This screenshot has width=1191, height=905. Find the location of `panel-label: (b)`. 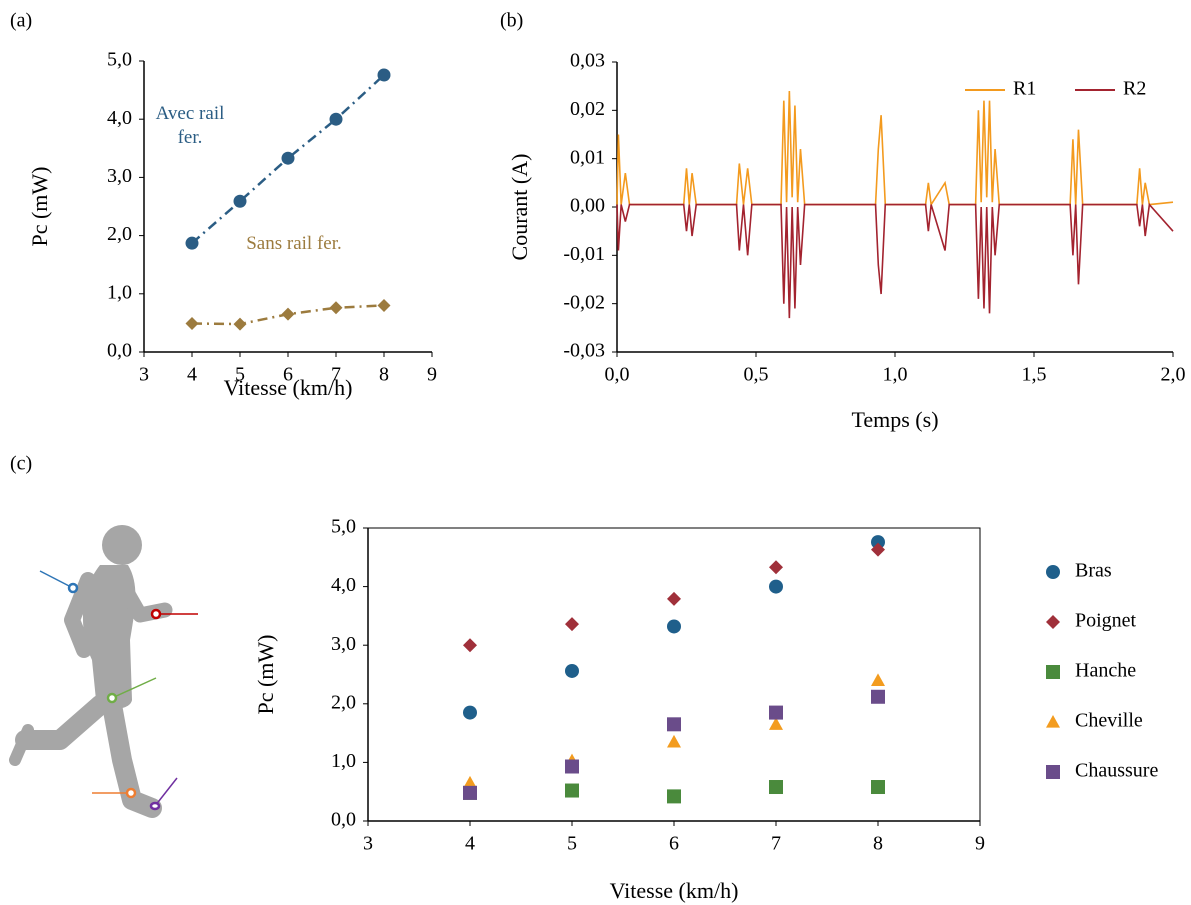

panel-label: (b) is located at coordinates (511, 21).